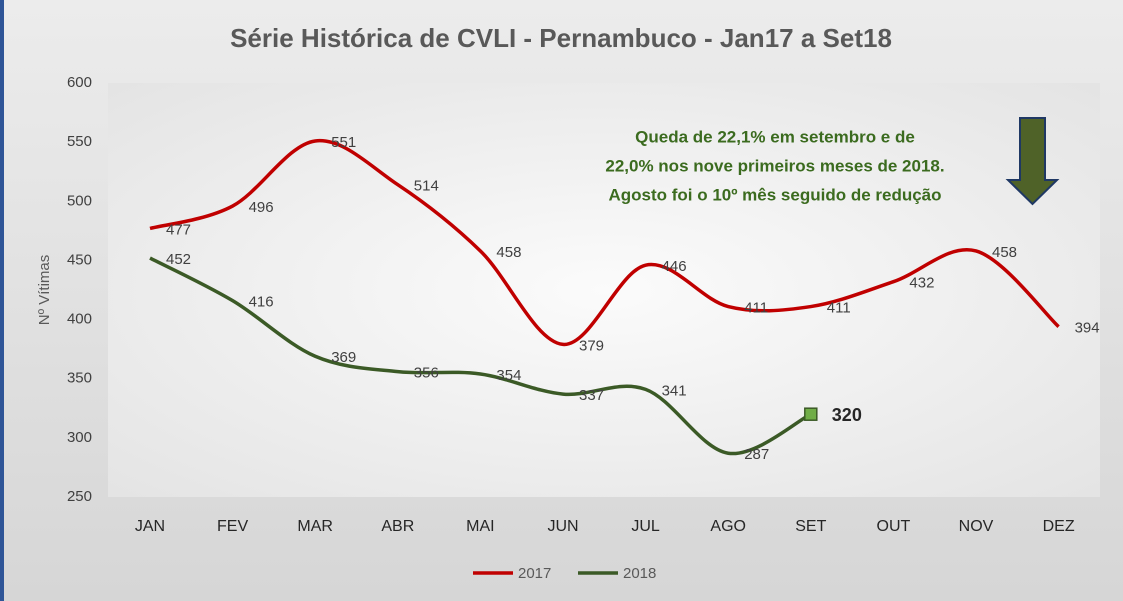  I want to click on y-tick-label: 300, so click(79, 437).